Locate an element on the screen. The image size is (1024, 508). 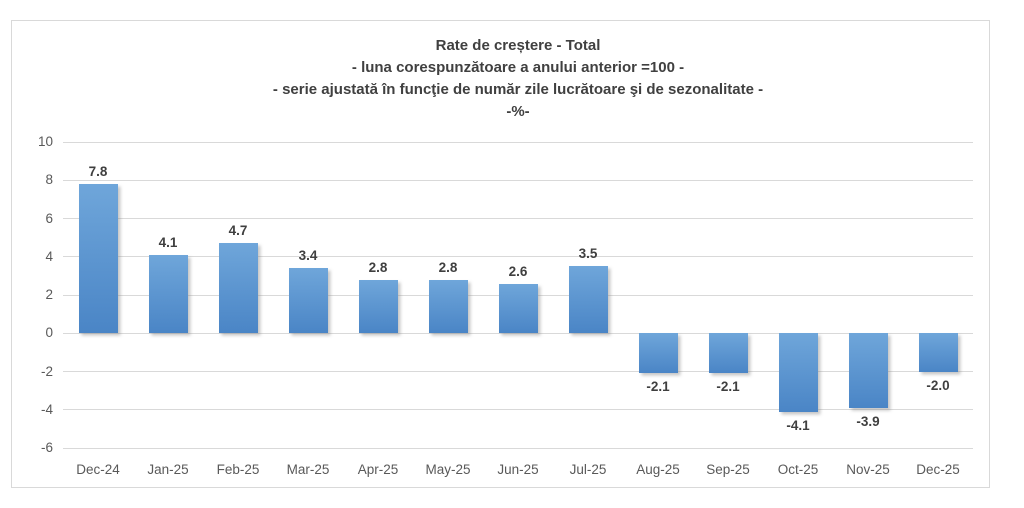
bar-value-label: 7.8 is located at coordinates (98, 172).